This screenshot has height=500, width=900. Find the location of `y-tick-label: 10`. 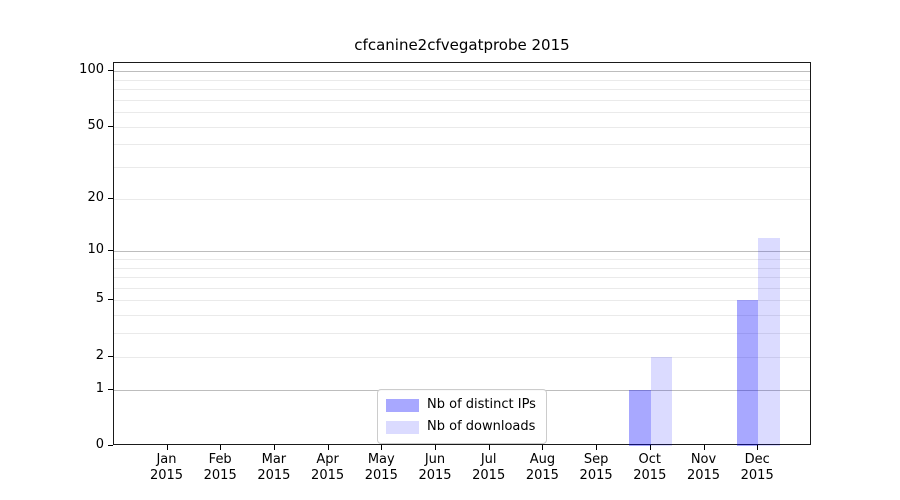

y-tick-label: 10 is located at coordinates (95, 250).